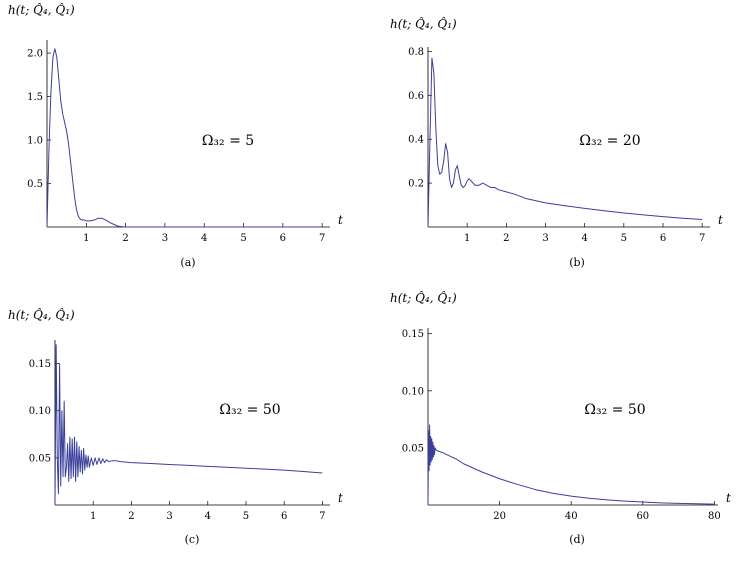  What do you see at coordinates (416, 184) in the screenshot?
I see `y-tick-label: 0.2` at bounding box center [416, 184].